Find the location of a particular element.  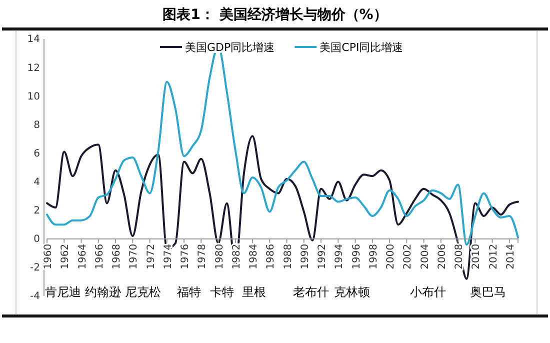

annotation: 约翰逊 is located at coordinates (103, 292).